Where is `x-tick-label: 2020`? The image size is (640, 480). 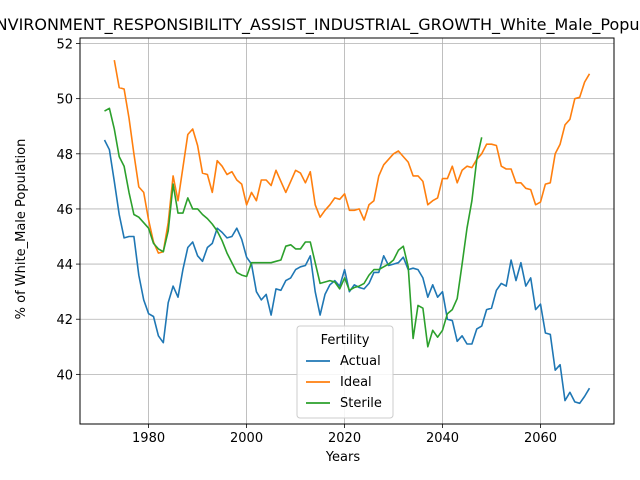 x-tick-label: 2020 is located at coordinates (344, 438).